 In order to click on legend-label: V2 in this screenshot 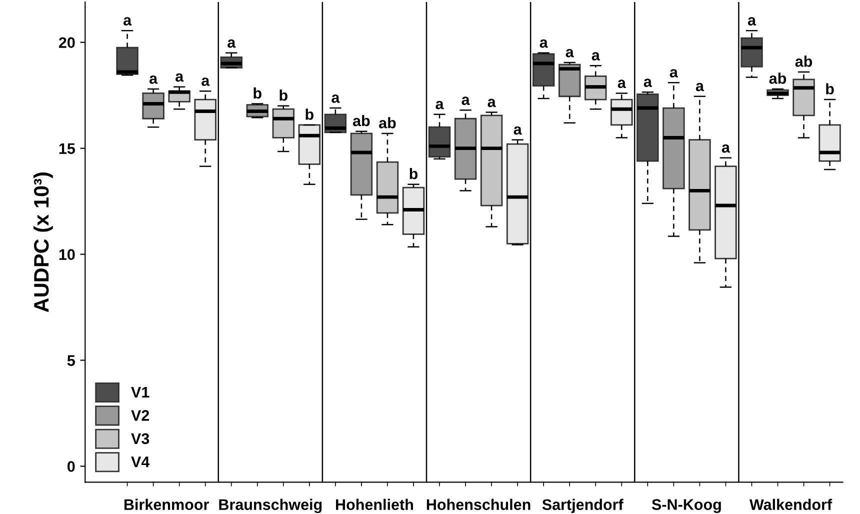, I will do `click(140, 415)`.